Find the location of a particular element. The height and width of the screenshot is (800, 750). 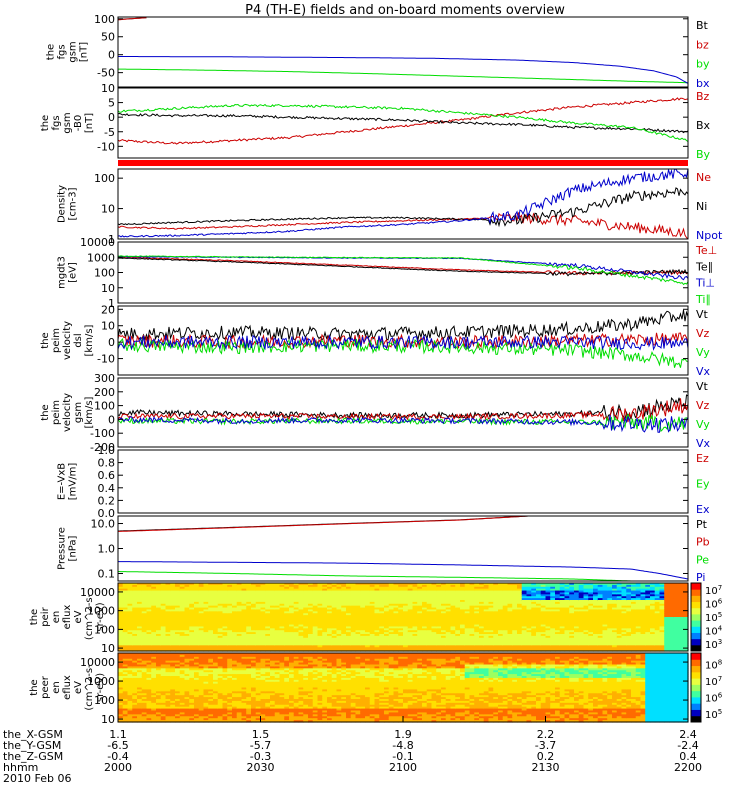

legend-velocity_gsm-Vy: Vy is located at coordinates (703, 424).